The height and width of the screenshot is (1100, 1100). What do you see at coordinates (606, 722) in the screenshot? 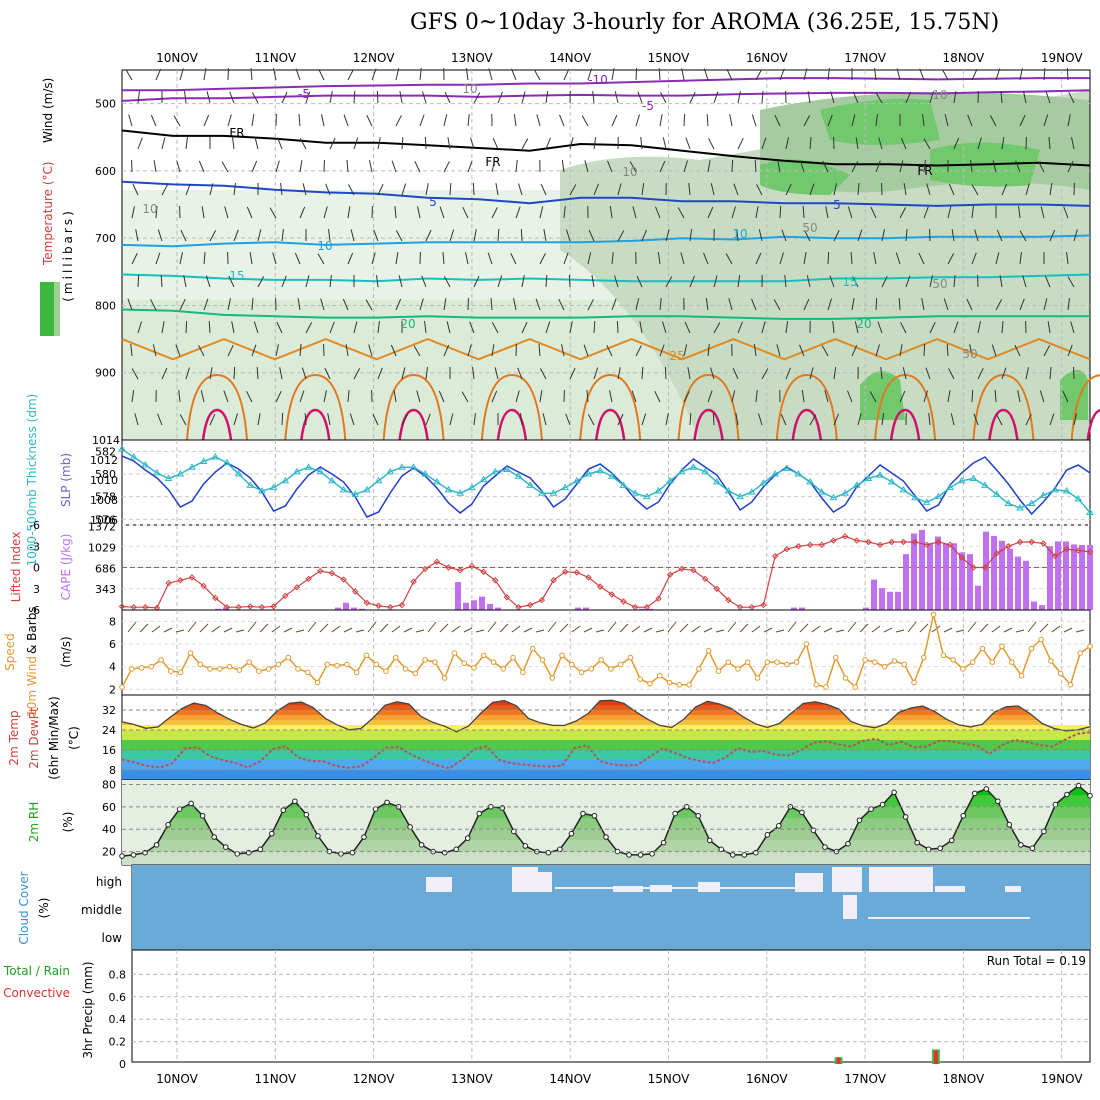
I see `temp-band` at bounding box center [606, 722].